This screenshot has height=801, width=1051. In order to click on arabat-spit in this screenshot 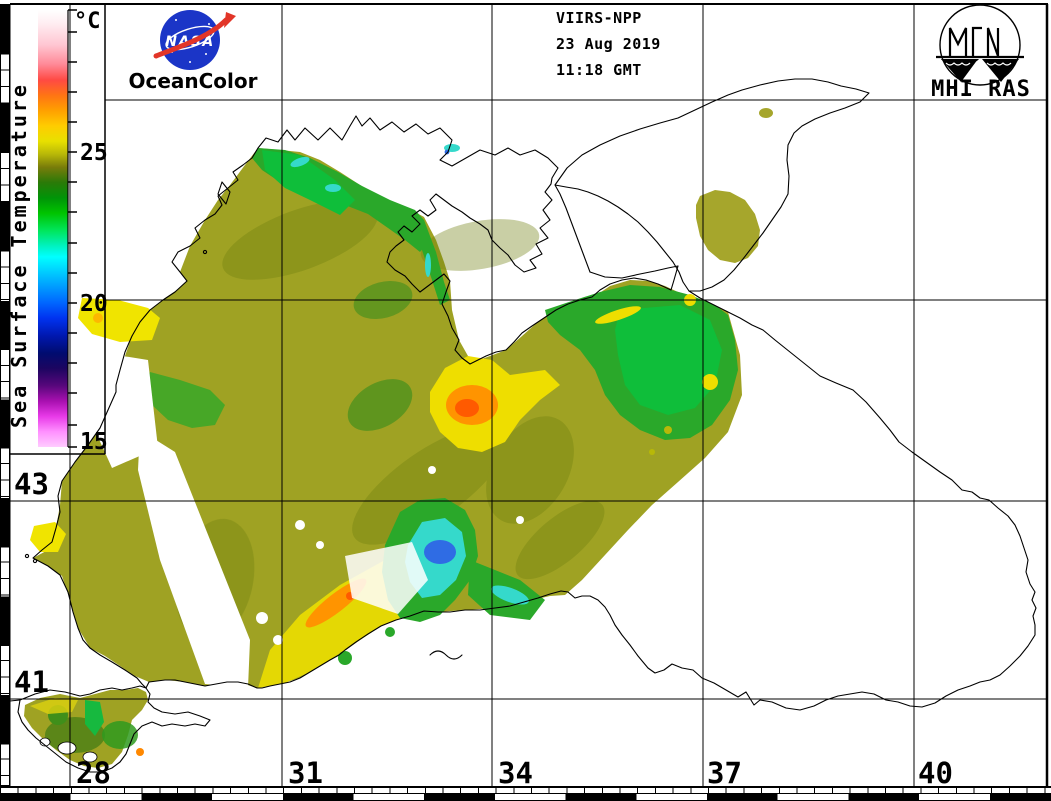, I will do `click(572, 228)`.